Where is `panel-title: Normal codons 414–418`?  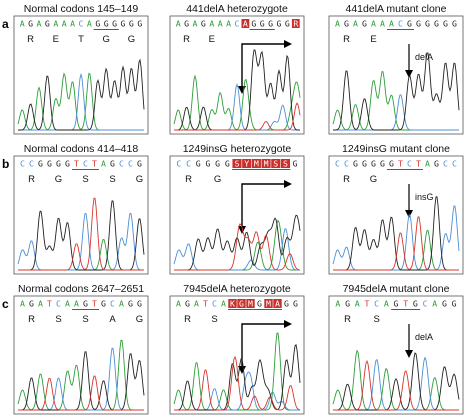 panel-title: Normal codons 414–418 is located at coordinates (81, 149).